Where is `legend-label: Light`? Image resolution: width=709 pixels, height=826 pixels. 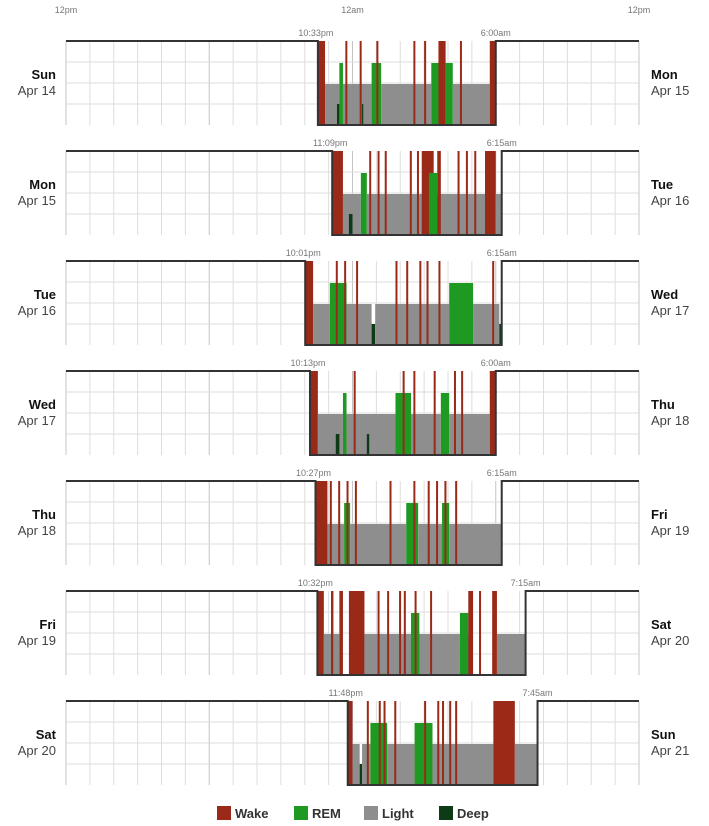
legend-label: Light is located at coordinates (398, 813).